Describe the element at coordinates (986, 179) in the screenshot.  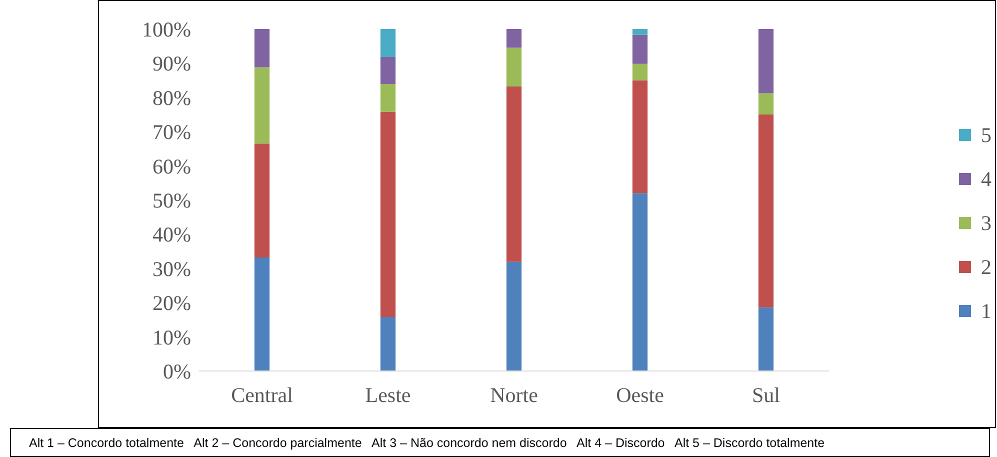
I see `legend-label: 4` at that location.